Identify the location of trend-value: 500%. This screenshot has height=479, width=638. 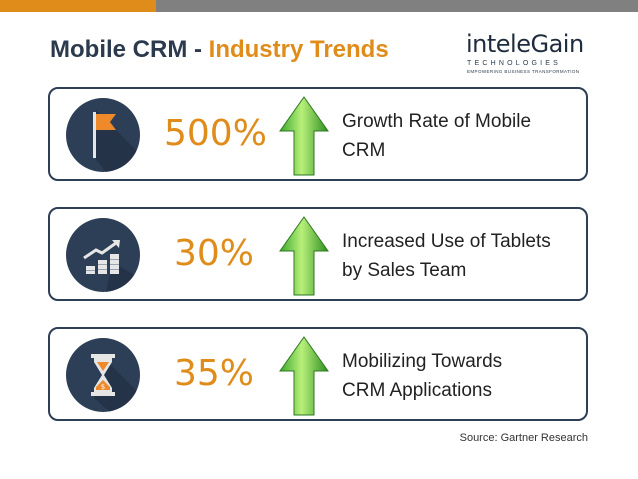
(215, 133).